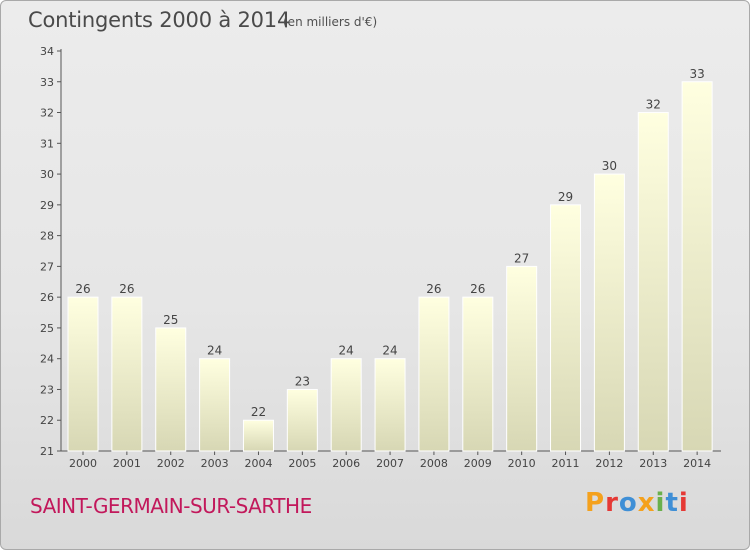 The height and width of the screenshot is (550, 750). I want to click on value-label-2004: 22, so click(258, 412).